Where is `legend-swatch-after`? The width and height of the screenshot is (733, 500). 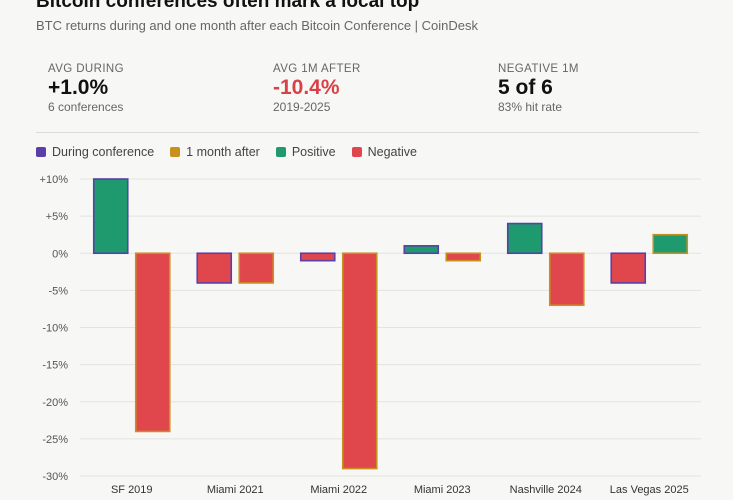 legend-swatch-after is located at coordinates (175, 152).